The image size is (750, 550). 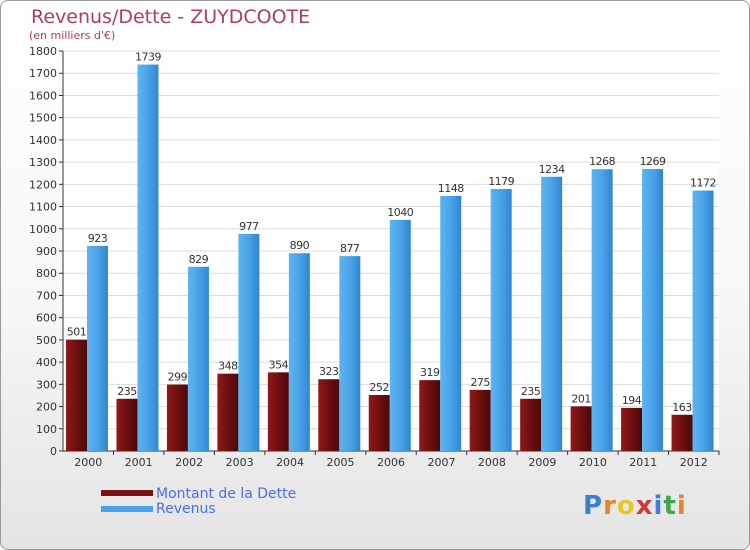 What do you see at coordinates (632, 400) in the screenshot?
I see `label-dette-2011: 194` at bounding box center [632, 400].